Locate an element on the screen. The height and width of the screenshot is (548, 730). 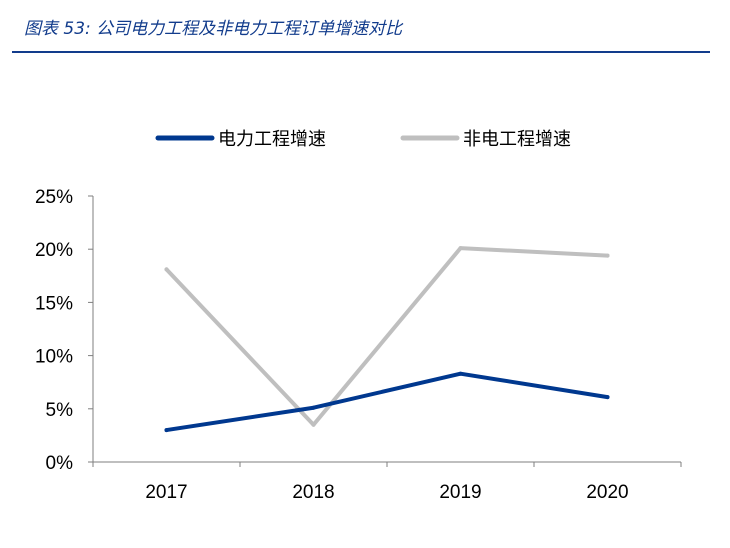
x-tick-label: 2017 is located at coordinates (166, 492).